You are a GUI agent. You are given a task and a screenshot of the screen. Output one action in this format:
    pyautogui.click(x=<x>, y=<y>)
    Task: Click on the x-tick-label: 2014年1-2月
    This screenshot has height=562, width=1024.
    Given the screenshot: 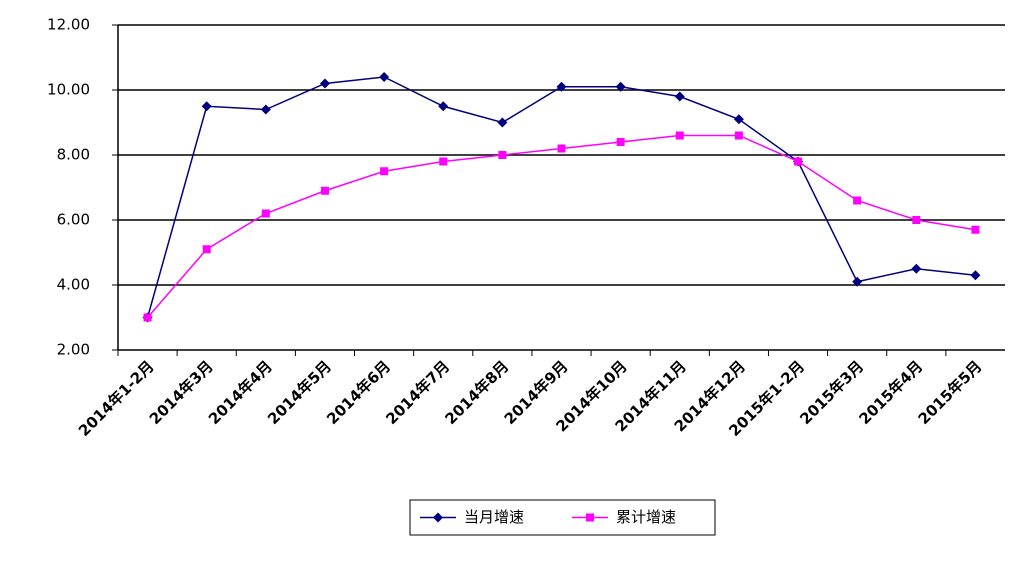 What is the action you would take?
    pyautogui.click(x=116, y=398)
    